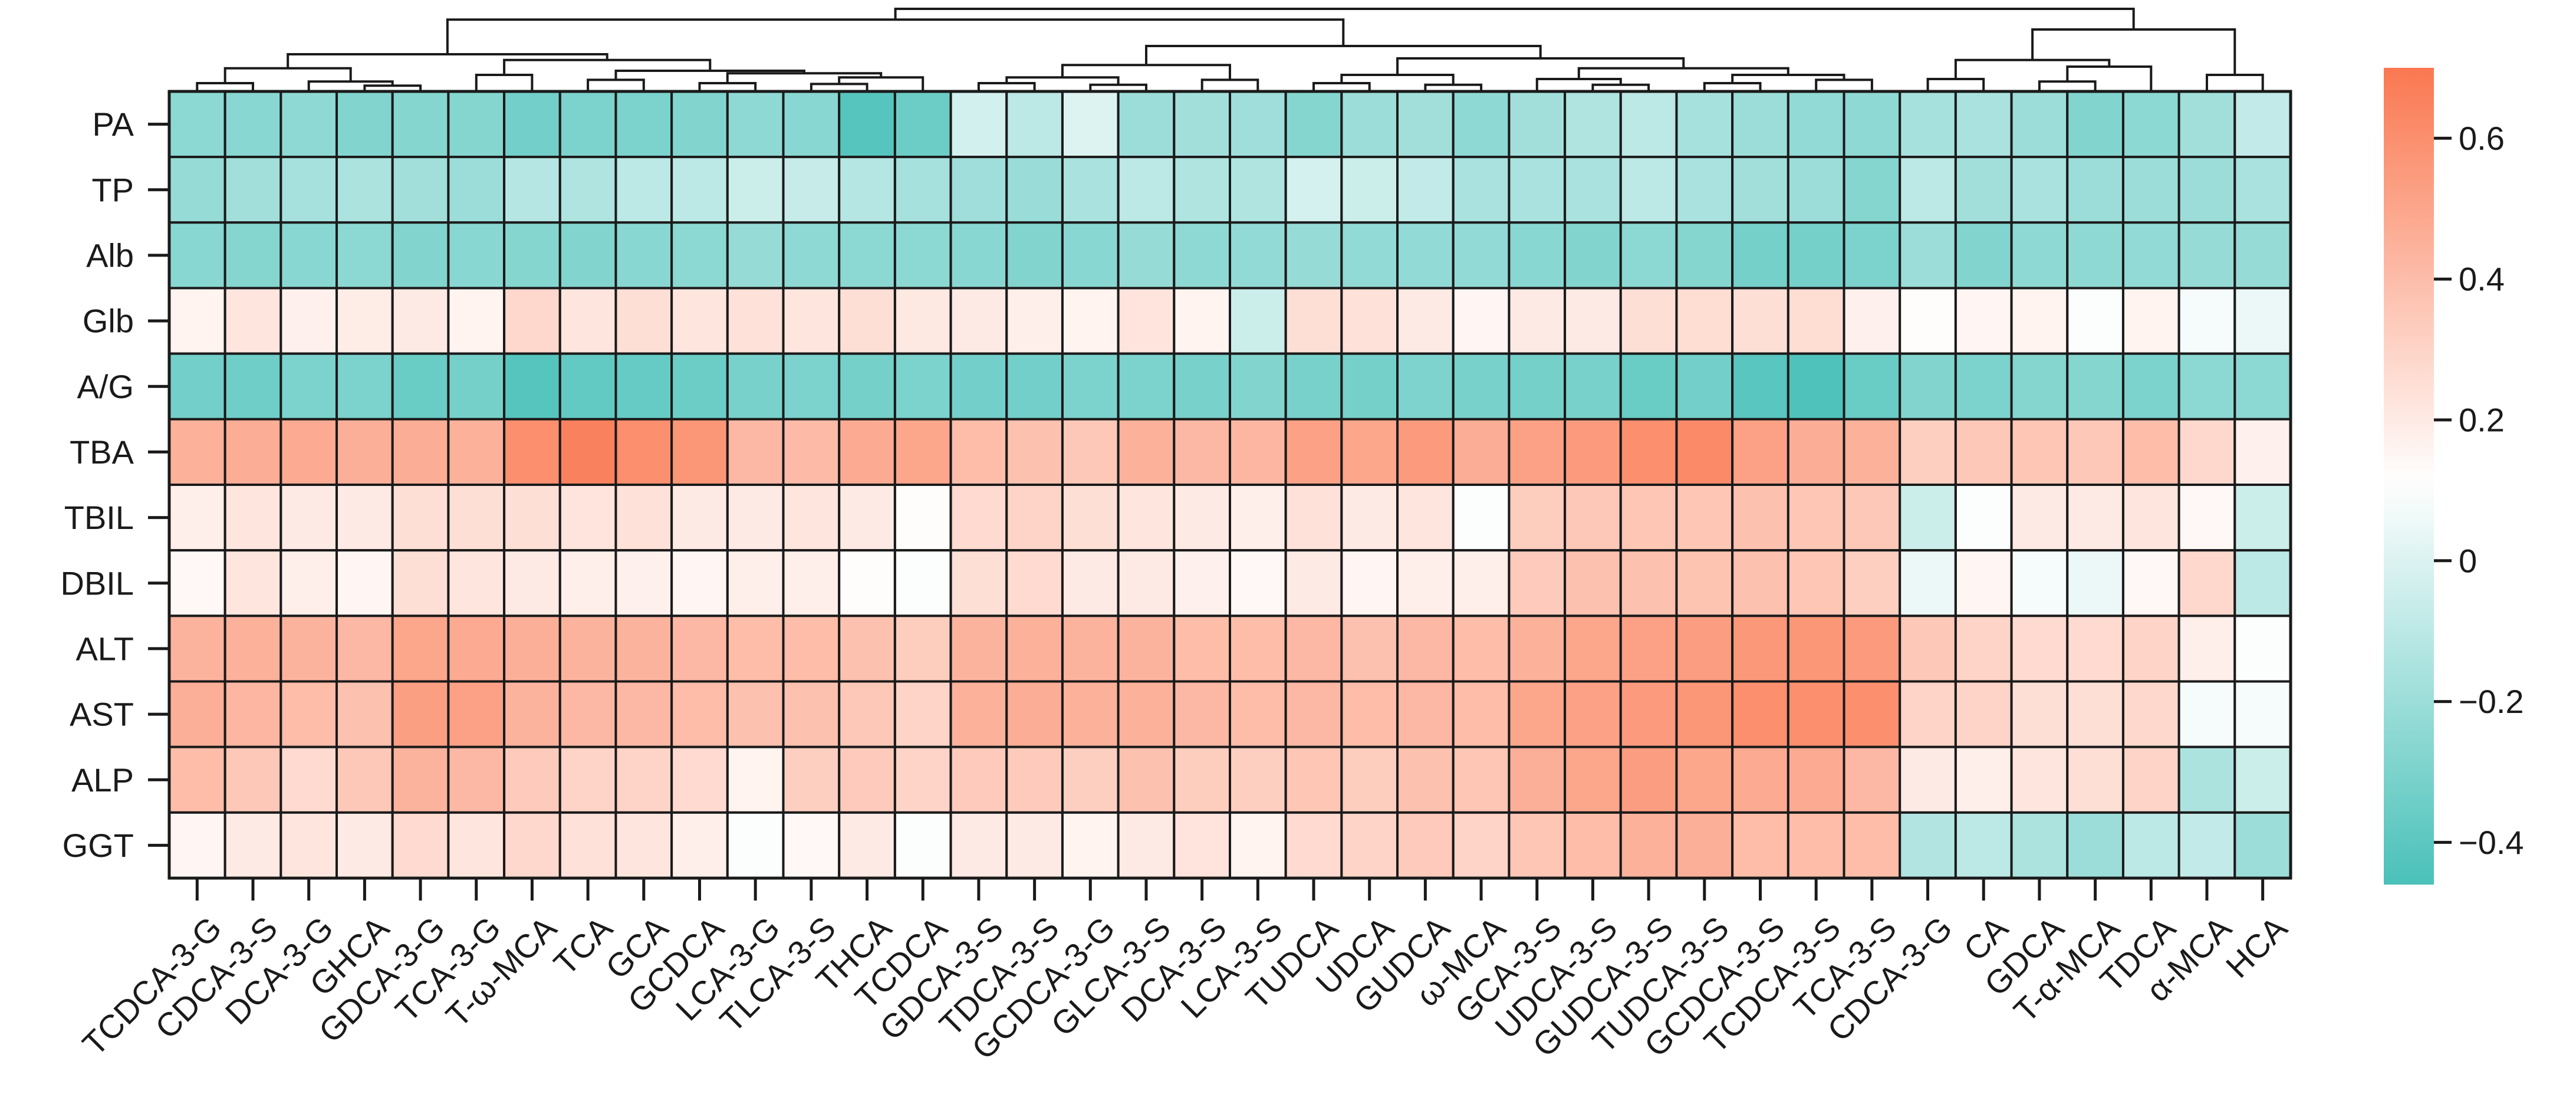 Image resolution: width=2576 pixels, height=1114 pixels. I want to click on column-label: HCA, so click(2257, 947).